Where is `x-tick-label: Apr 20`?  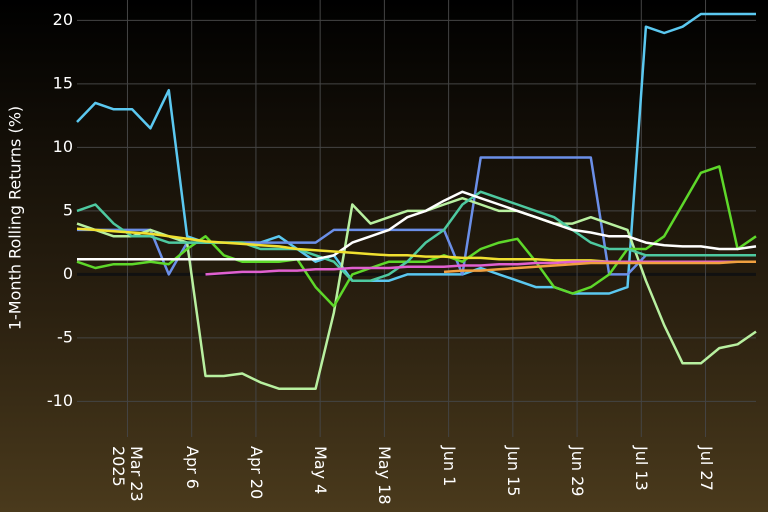
x-tick-label: Apr 20 is located at coordinates (256, 473).